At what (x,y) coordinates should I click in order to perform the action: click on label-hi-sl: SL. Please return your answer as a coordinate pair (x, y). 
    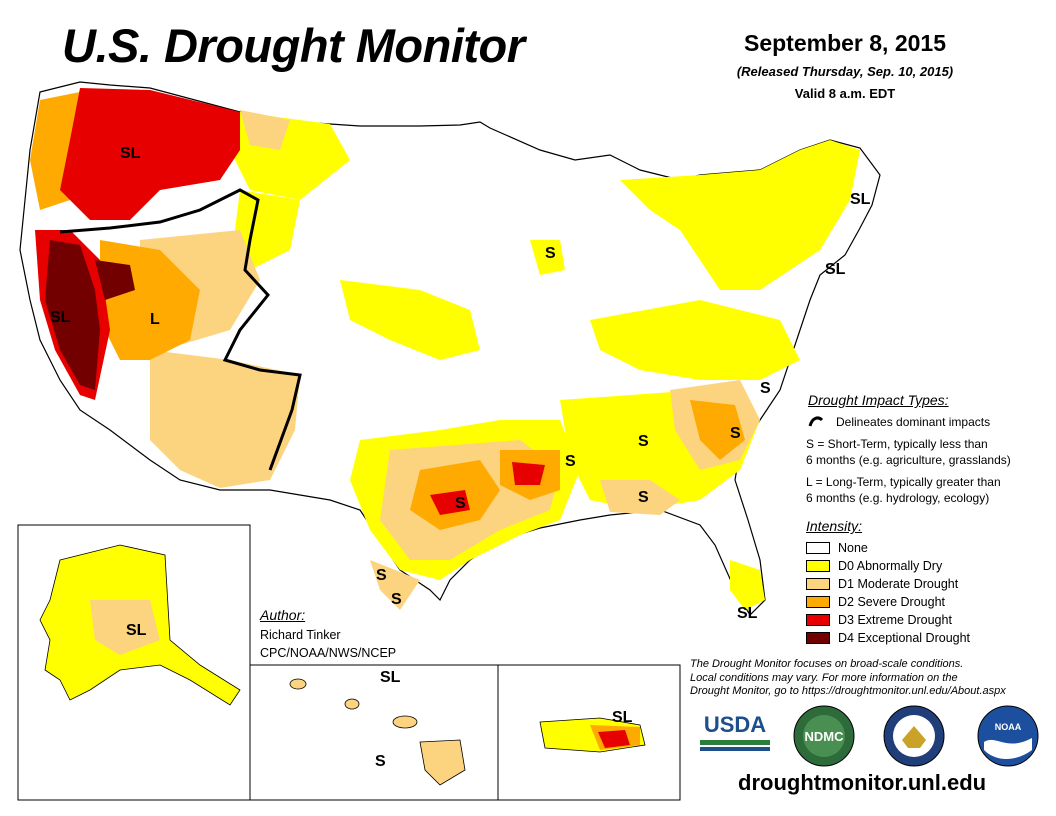
    Looking at the image, I should click on (390, 677).